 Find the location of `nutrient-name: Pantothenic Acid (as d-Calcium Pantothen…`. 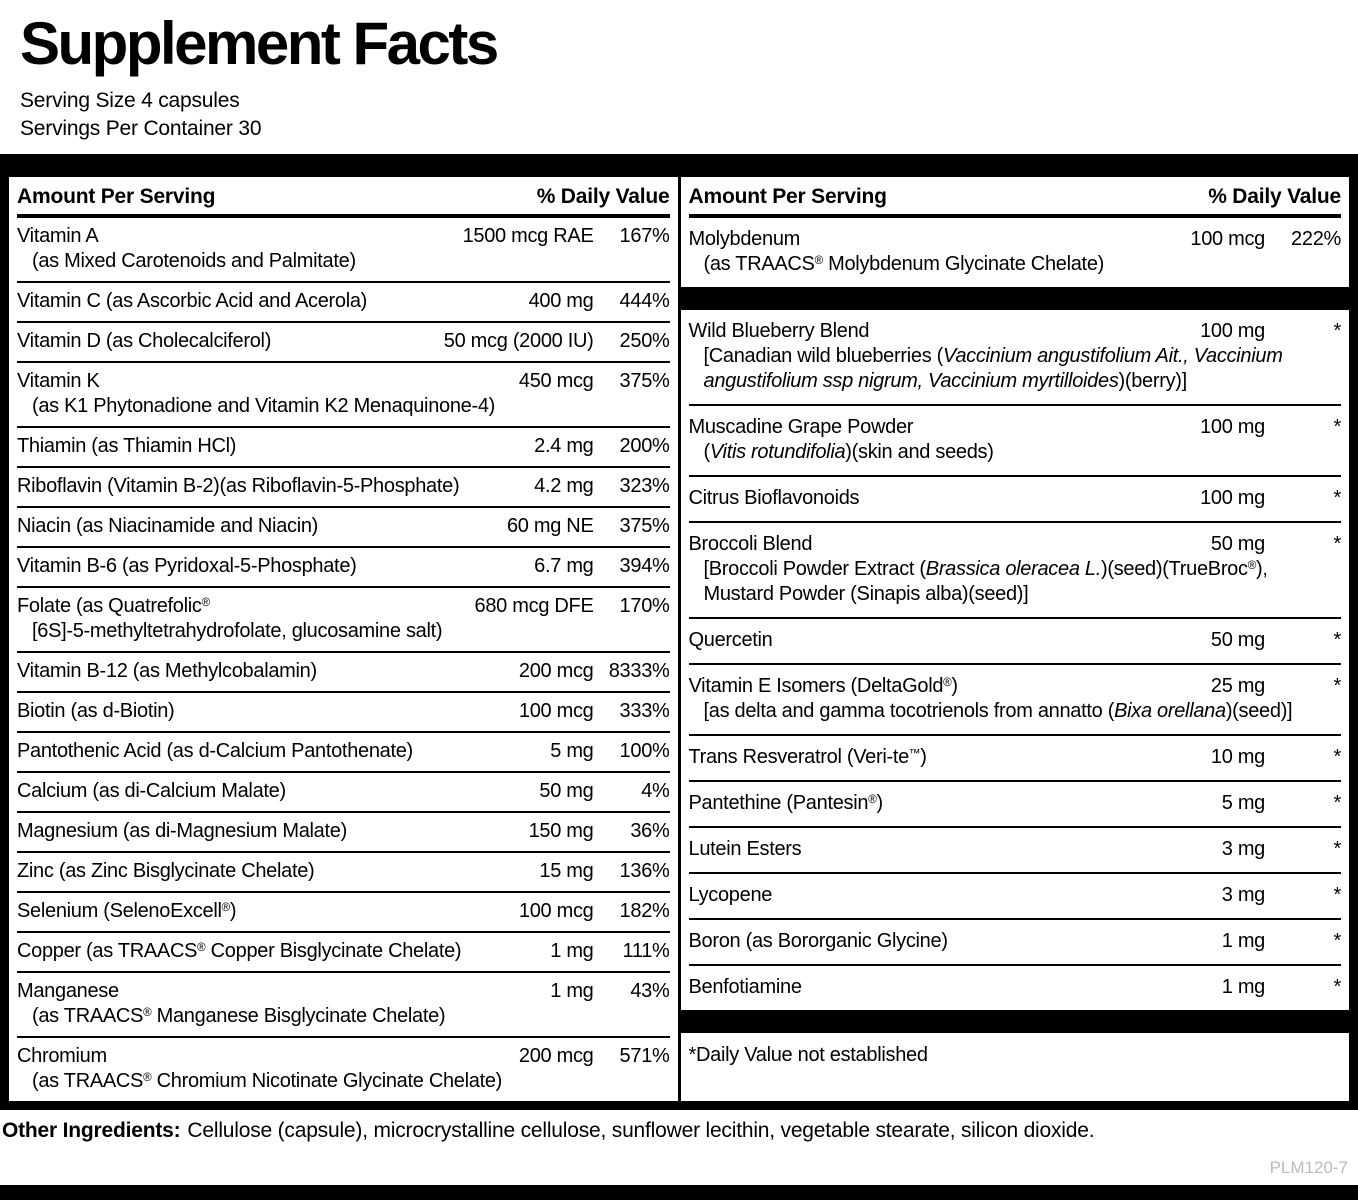

nutrient-name: Pantothenic Acid (as d-Calcium Pantothen… is located at coordinates (215, 750).